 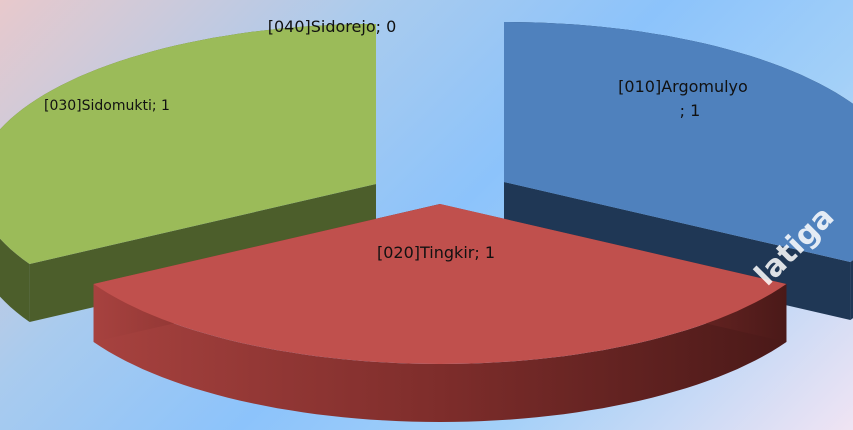 What do you see at coordinates (683, 86) in the screenshot?
I see `label-argomulyo-line1: [010]Argomulyo` at bounding box center [683, 86].